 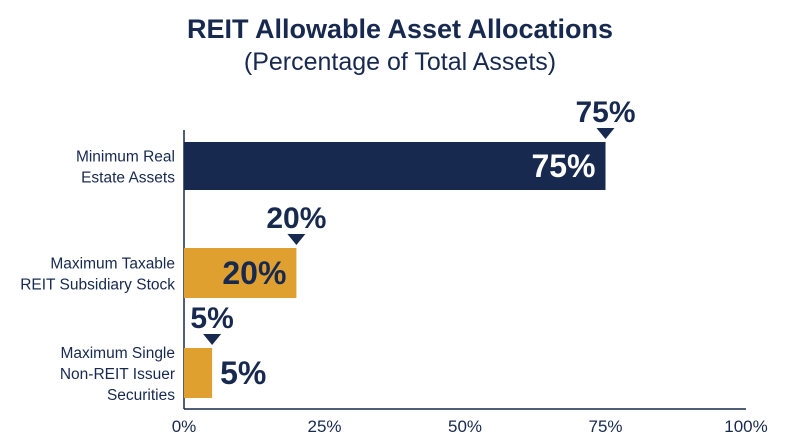 What do you see at coordinates (605, 112) in the screenshot?
I see `callout-label: 75%` at bounding box center [605, 112].